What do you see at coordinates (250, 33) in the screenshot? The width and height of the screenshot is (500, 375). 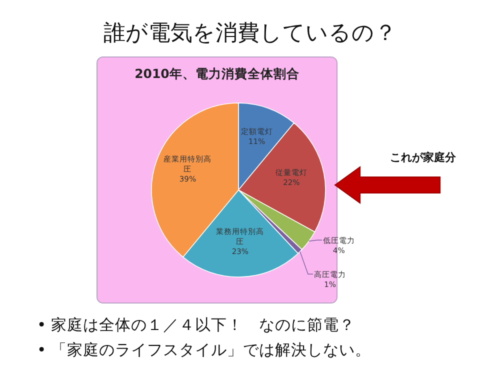 I see `text: 誰が電気を消費しているの？` at bounding box center [250, 33].